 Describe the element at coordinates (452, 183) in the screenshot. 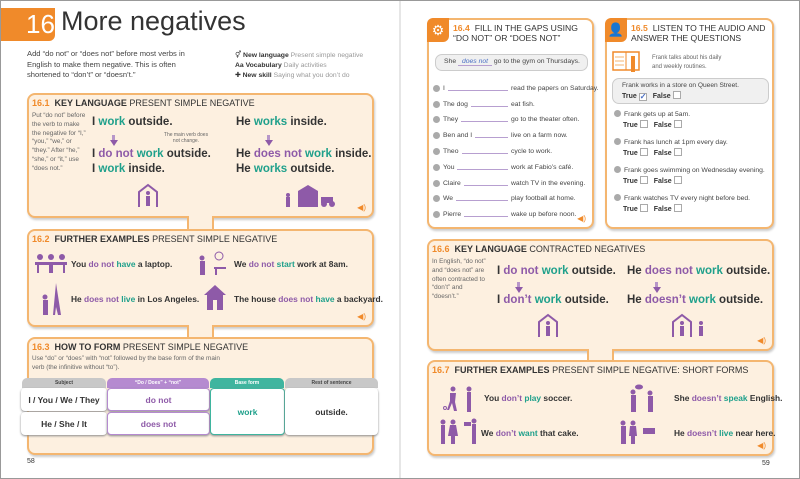

I see `prompt-before: Claire` at that location.